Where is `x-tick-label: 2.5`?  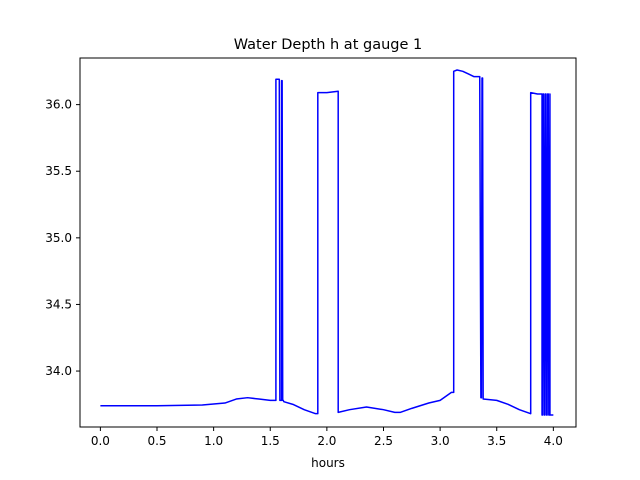
x-tick-label: 2.5 is located at coordinates (383, 441).